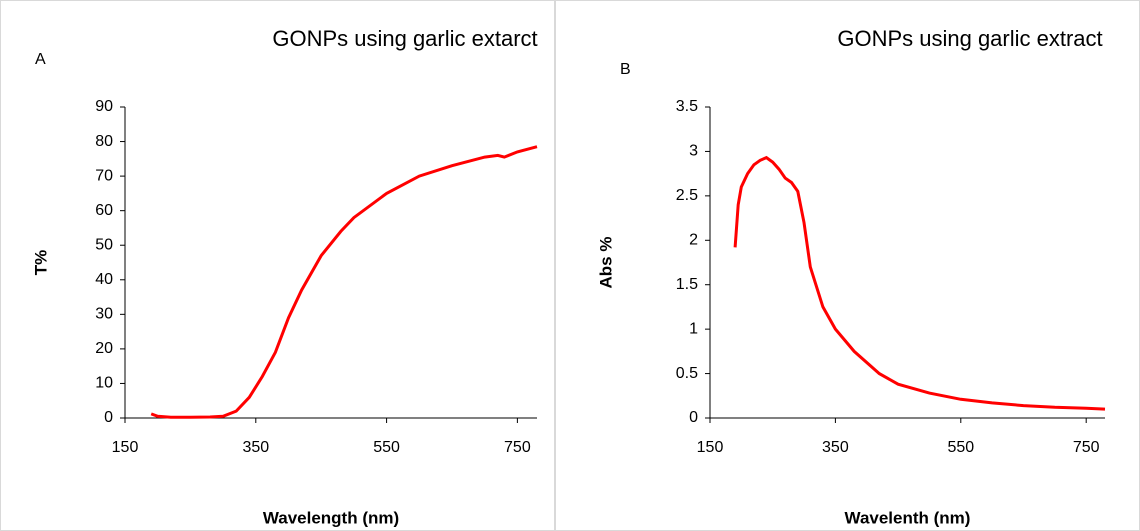  What do you see at coordinates (331, 517) in the screenshot?
I see `x-axis-label: Wavelength (nm)` at bounding box center [331, 517].